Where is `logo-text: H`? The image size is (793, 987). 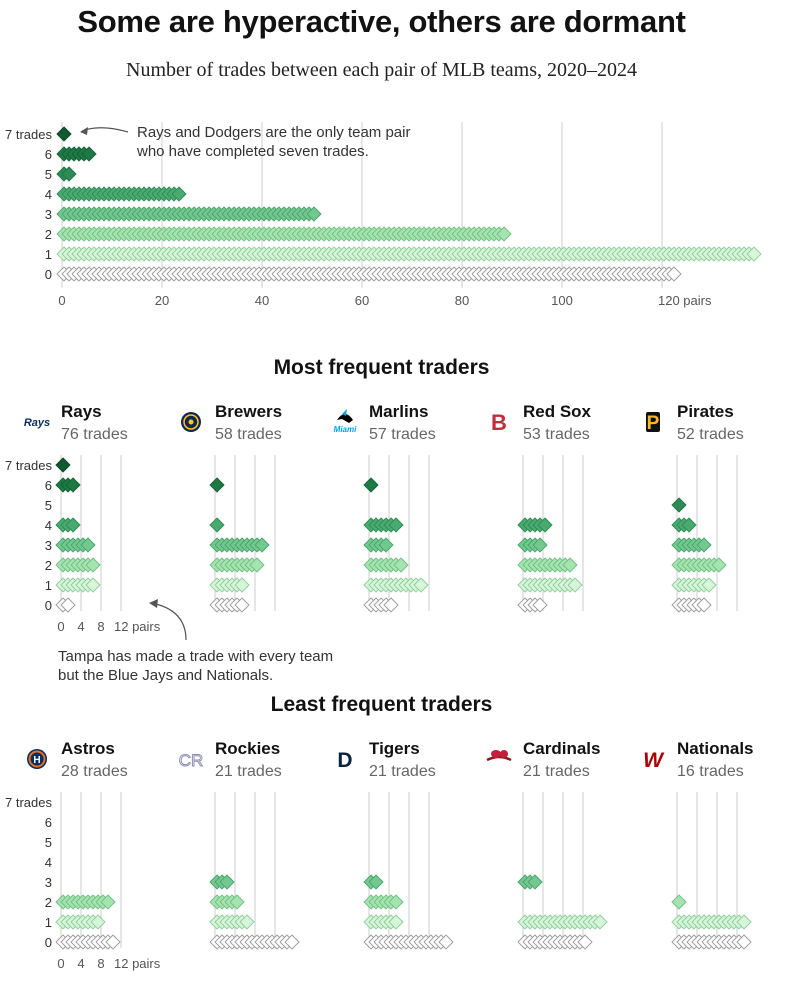 logo-text: H is located at coordinates (36, 760).